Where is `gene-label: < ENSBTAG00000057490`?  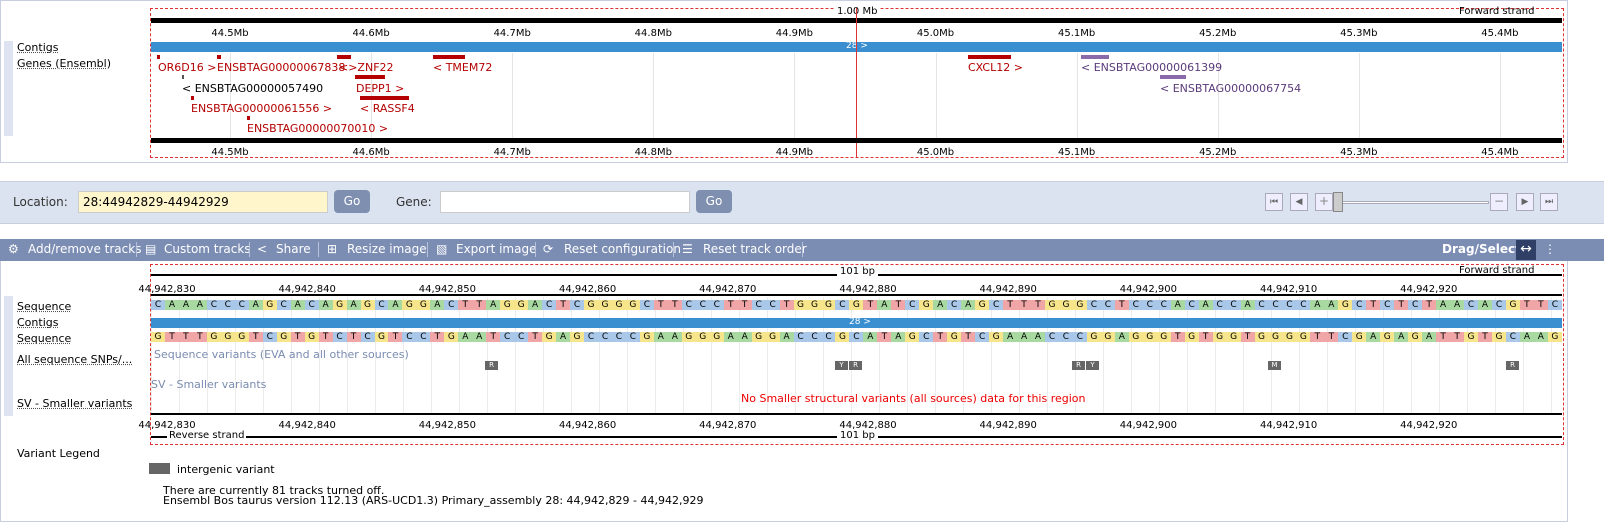 gene-label: < ENSBTAG00000057490 is located at coordinates (253, 88).